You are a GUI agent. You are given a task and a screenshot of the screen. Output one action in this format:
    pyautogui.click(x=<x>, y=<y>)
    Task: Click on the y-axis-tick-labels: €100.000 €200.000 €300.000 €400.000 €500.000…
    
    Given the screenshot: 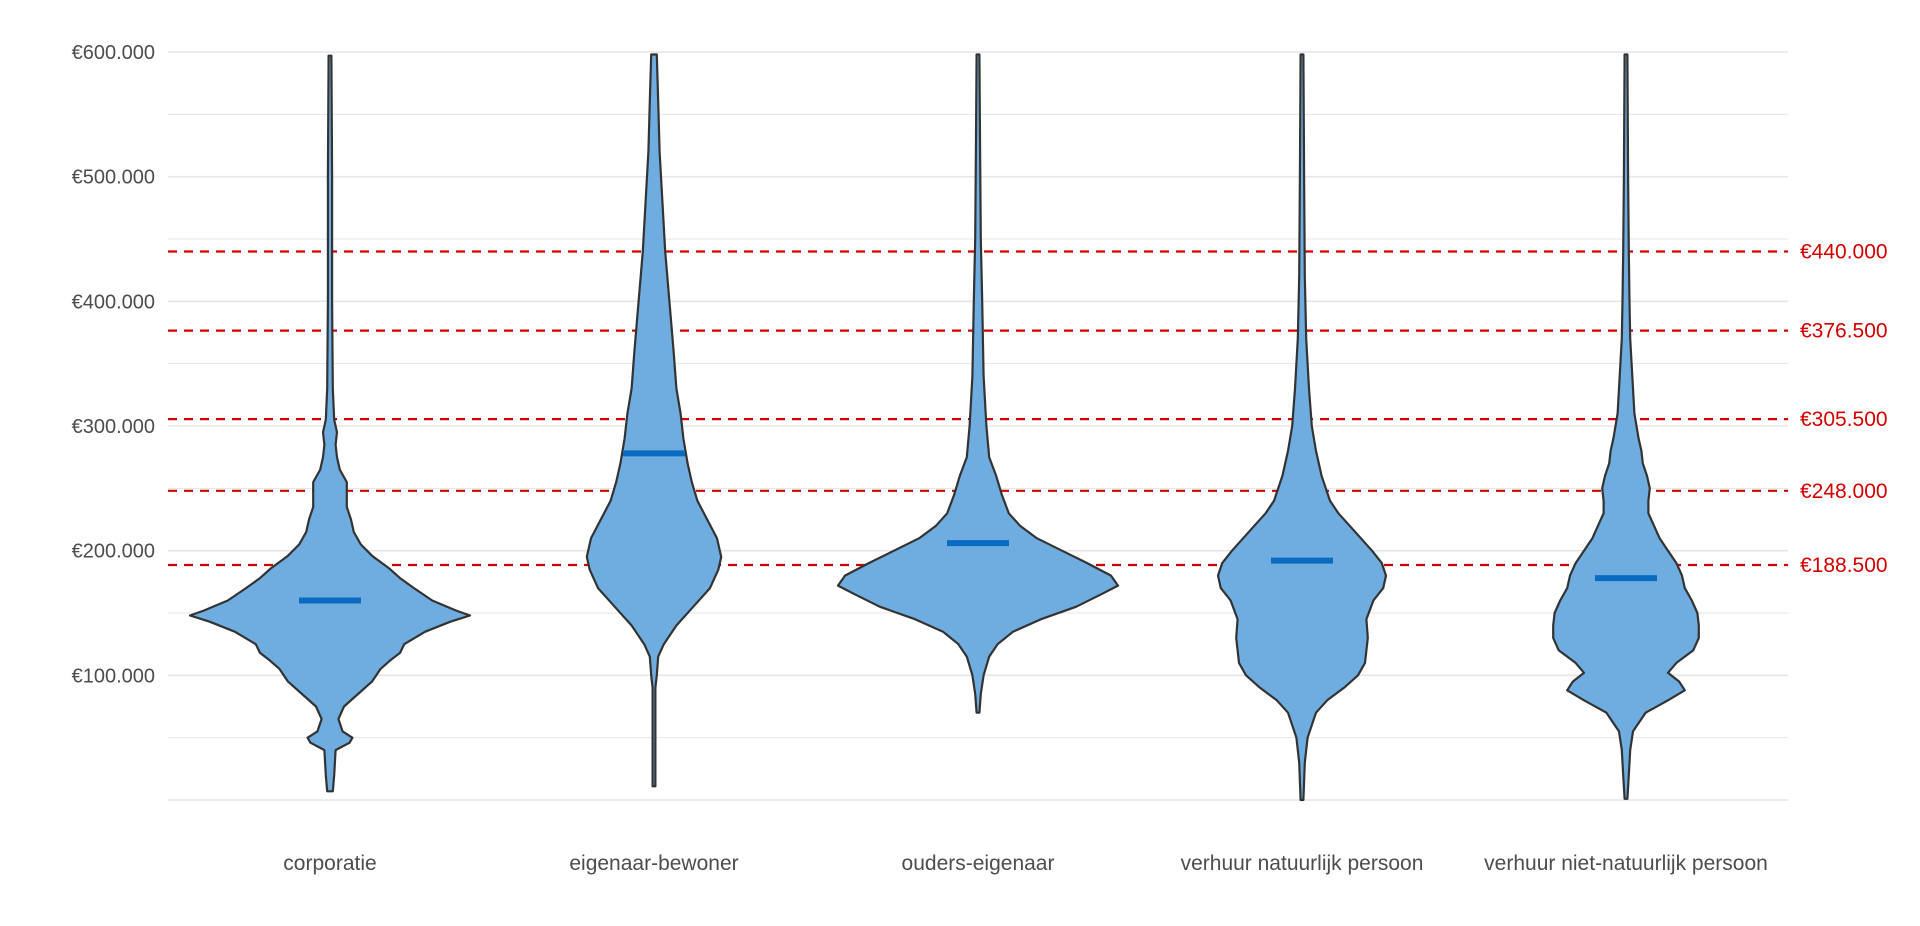 What is the action you would take?
    pyautogui.click(x=113, y=364)
    